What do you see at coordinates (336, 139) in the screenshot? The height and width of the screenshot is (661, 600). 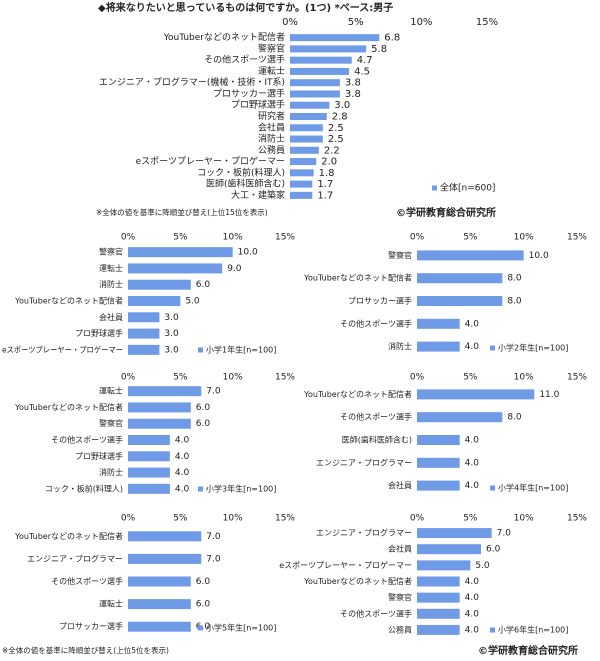 I see `value-label: 2.5` at bounding box center [336, 139].